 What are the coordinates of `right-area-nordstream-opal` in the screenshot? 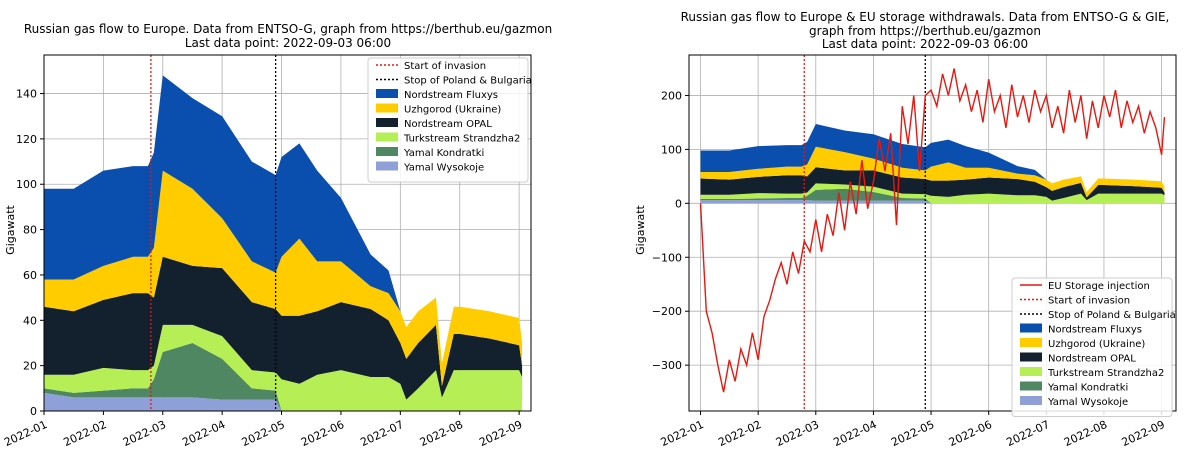 It's located at (932, 184).